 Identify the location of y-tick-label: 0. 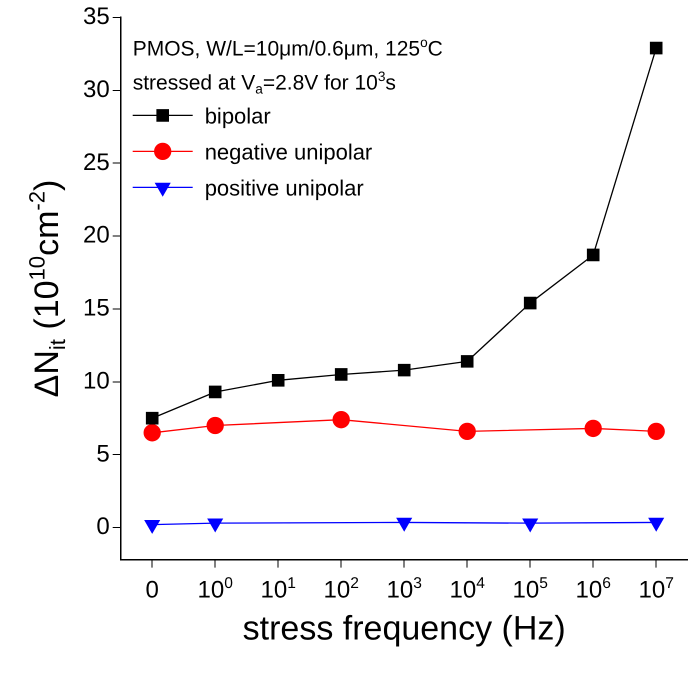
(103, 526).